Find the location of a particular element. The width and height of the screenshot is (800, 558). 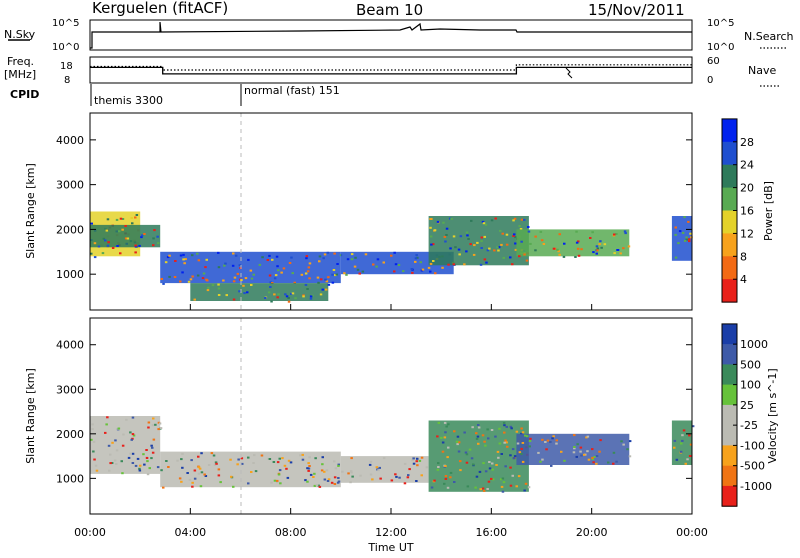

time-tick-label: 04:00 is located at coordinates (190, 532).